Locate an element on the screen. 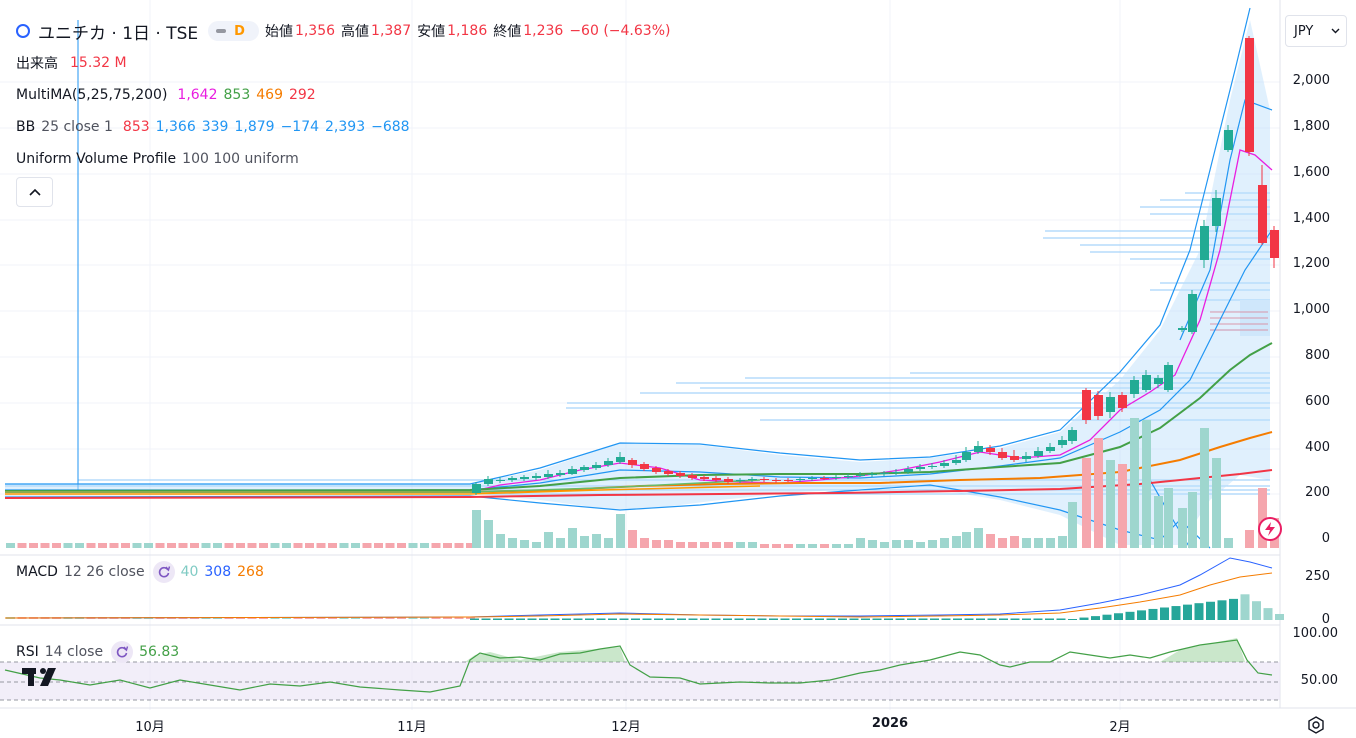 This screenshot has width=1356, height=738. rsi-label: RSI is located at coordinates (27, 652).